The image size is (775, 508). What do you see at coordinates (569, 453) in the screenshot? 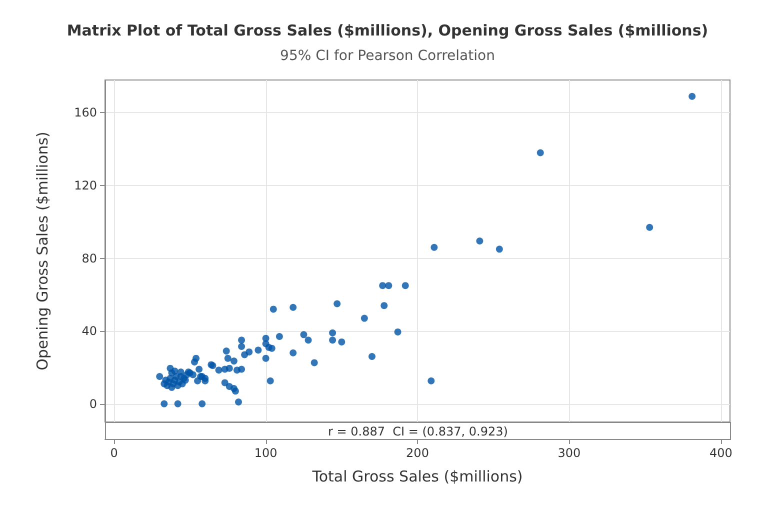
I see `x-tick-label: 300` at bounding box center [569, 453].